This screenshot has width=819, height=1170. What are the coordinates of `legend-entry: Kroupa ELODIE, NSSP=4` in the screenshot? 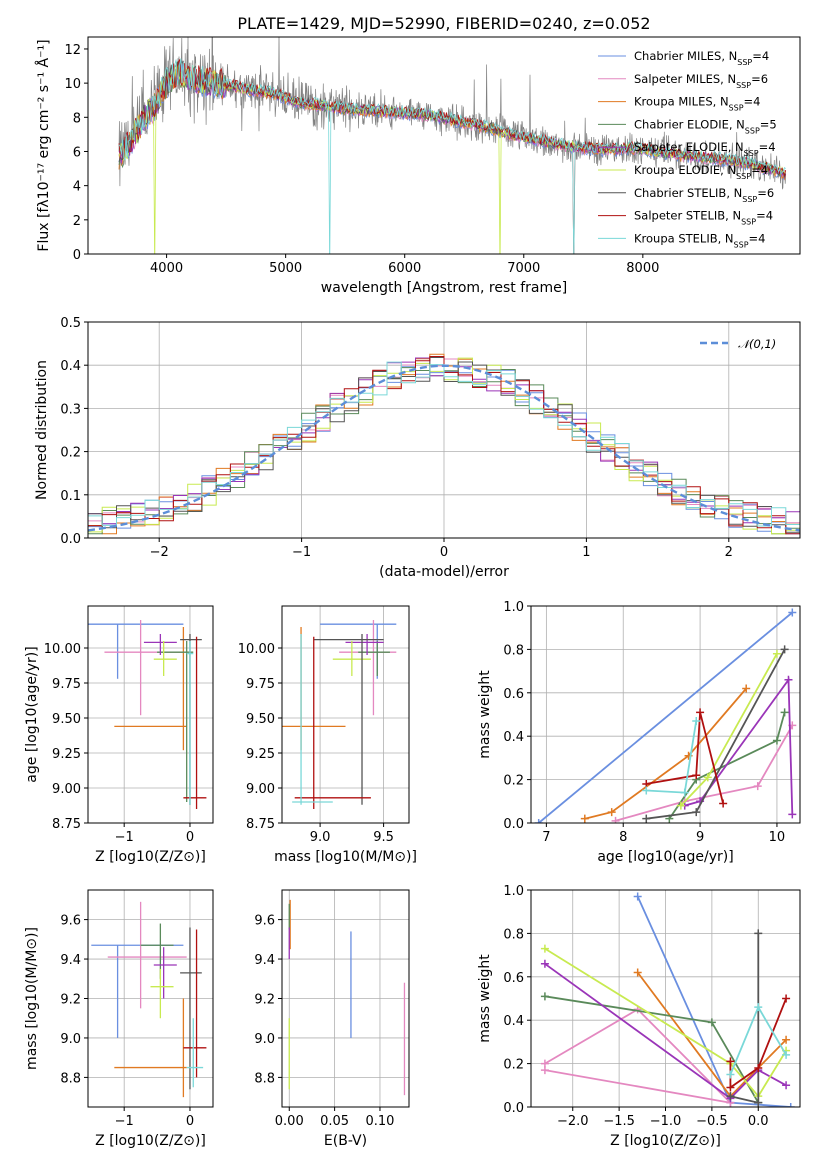 It's located at (701, 172).